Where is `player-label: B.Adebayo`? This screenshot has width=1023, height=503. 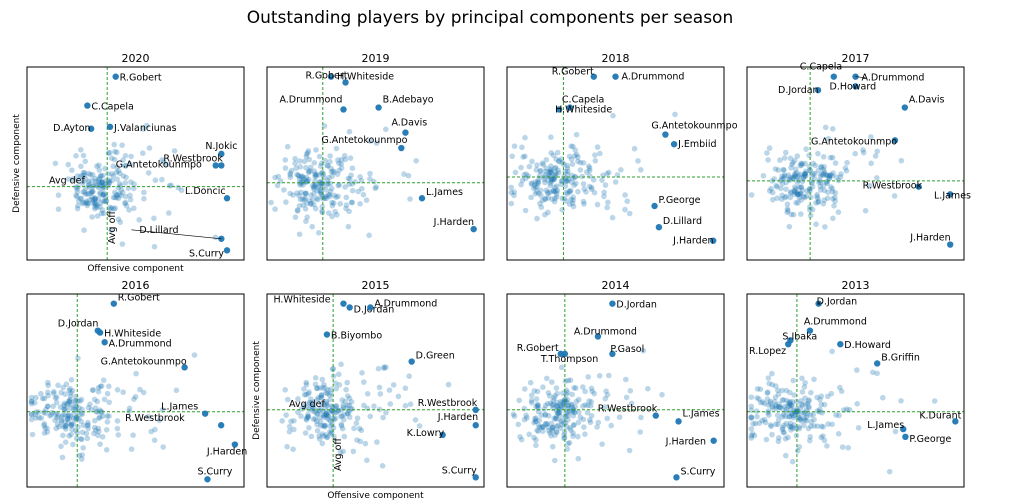
player-label: B.Adebayo is located at coordinates (408, 100).